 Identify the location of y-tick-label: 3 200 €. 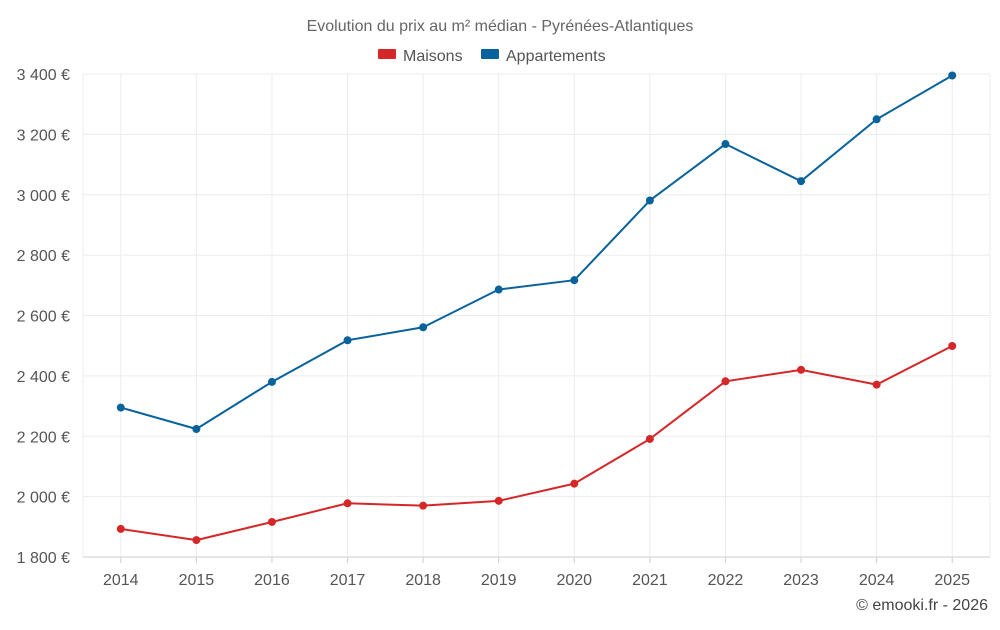
(43, 135).